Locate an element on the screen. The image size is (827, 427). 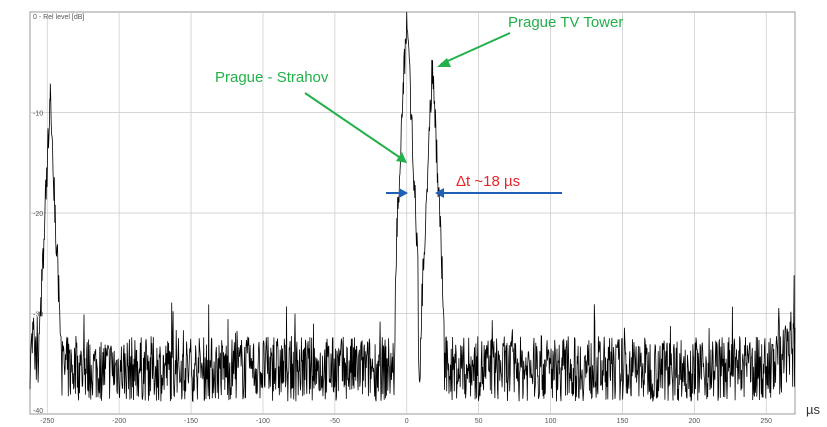
x-tick-label: 250 is located at coordinates (766, 421).